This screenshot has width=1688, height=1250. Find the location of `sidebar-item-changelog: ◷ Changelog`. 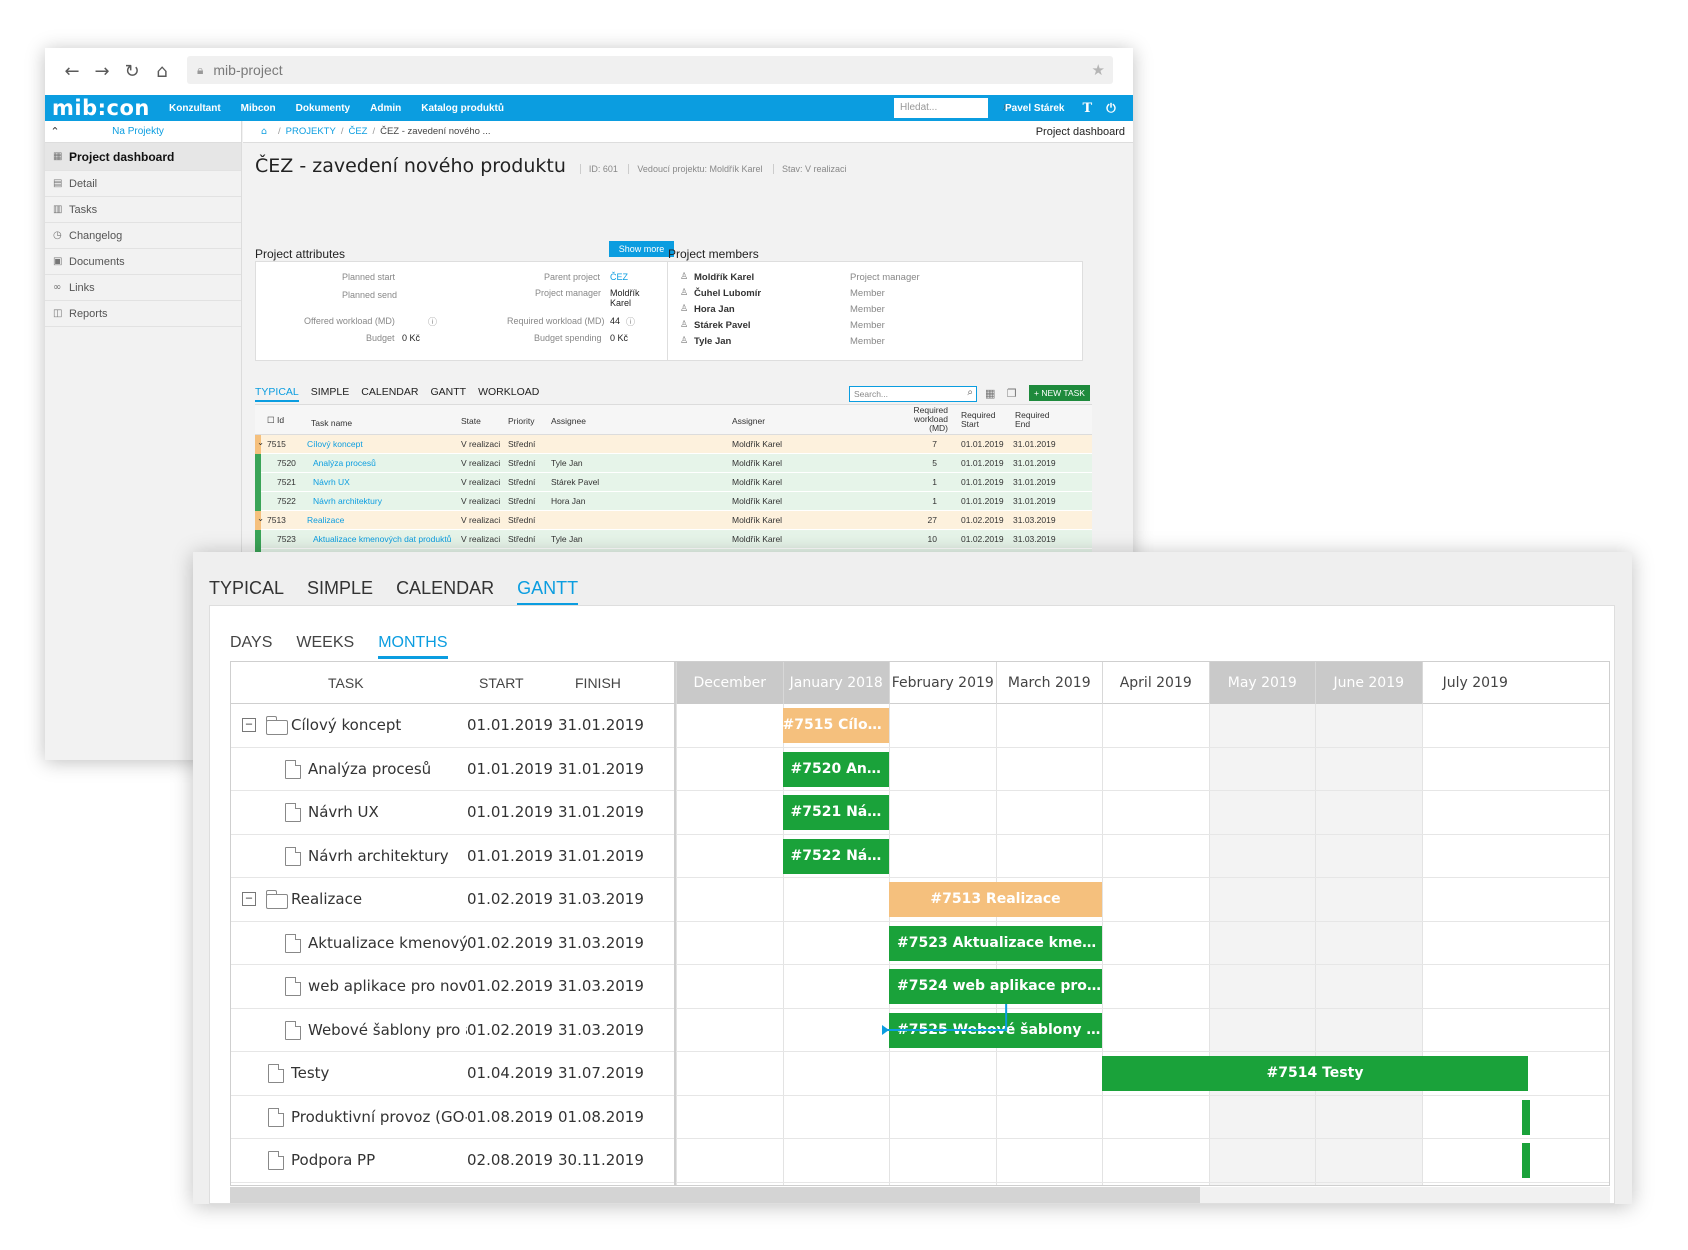

sidebar-item-changelog: ◷ Changelog is located at coordinates (143, 236).